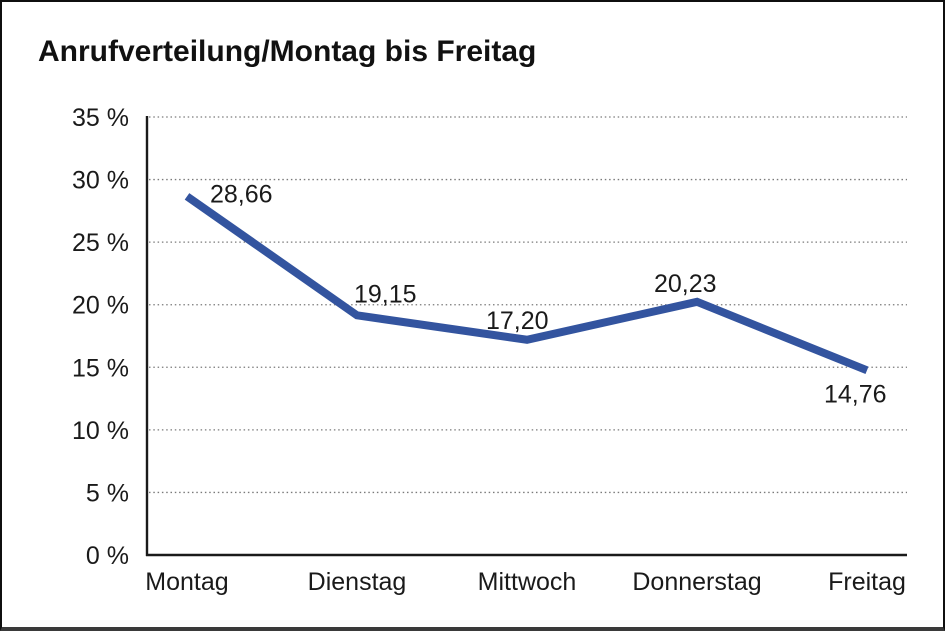  I want to click on x-tick-label: Mittwoch, so click(527, 582).